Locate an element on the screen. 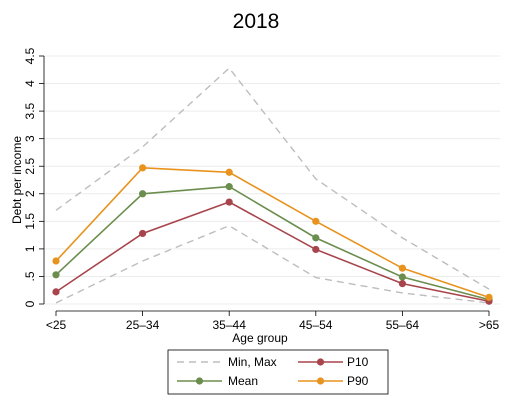 The height and width of the screenshot is (402, 509). y-tick-label: 3 is located at coordinates (30, 138).